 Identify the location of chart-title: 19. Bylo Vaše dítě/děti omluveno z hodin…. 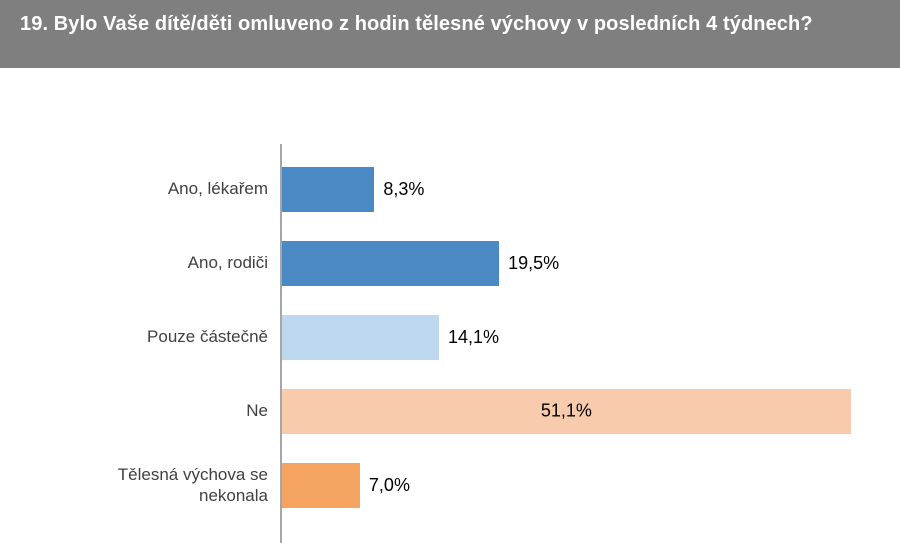
(416, 24).